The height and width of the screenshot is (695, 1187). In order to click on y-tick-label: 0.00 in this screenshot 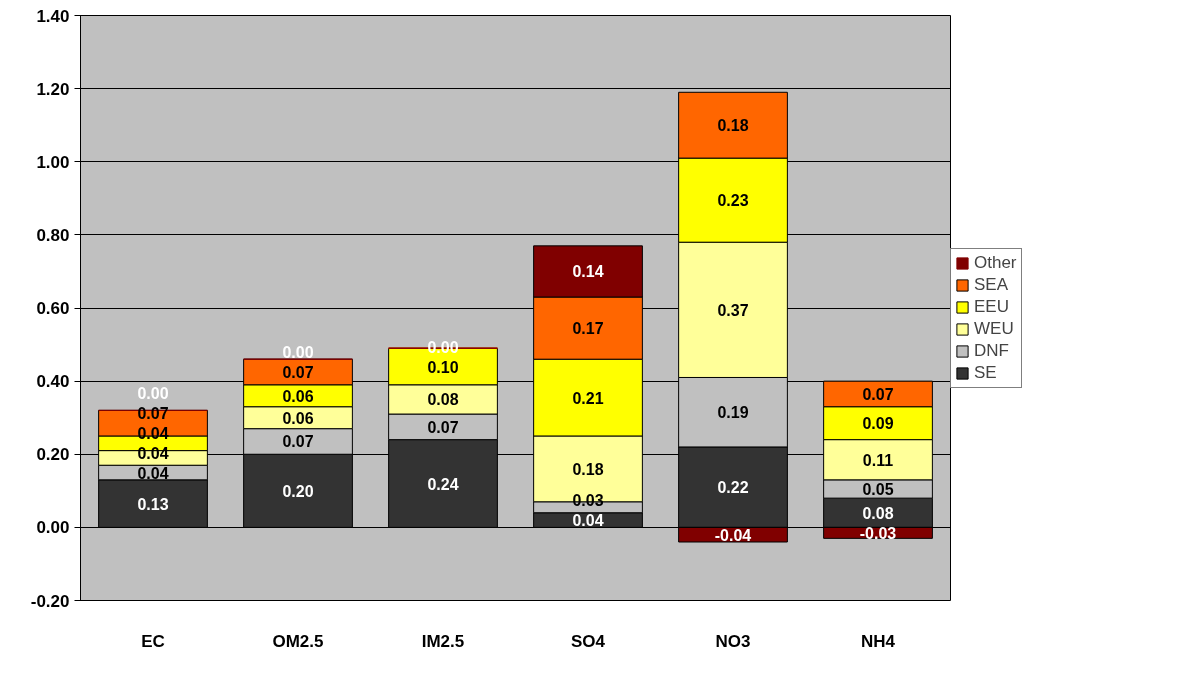, I will do `click(53, 528)`.